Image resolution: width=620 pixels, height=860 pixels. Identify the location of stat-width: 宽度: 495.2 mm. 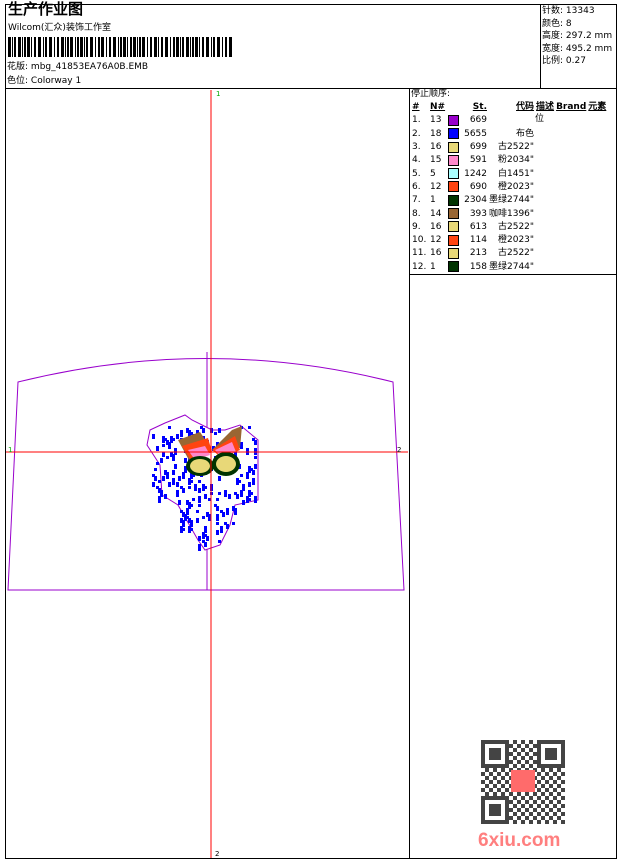
(577, 48).